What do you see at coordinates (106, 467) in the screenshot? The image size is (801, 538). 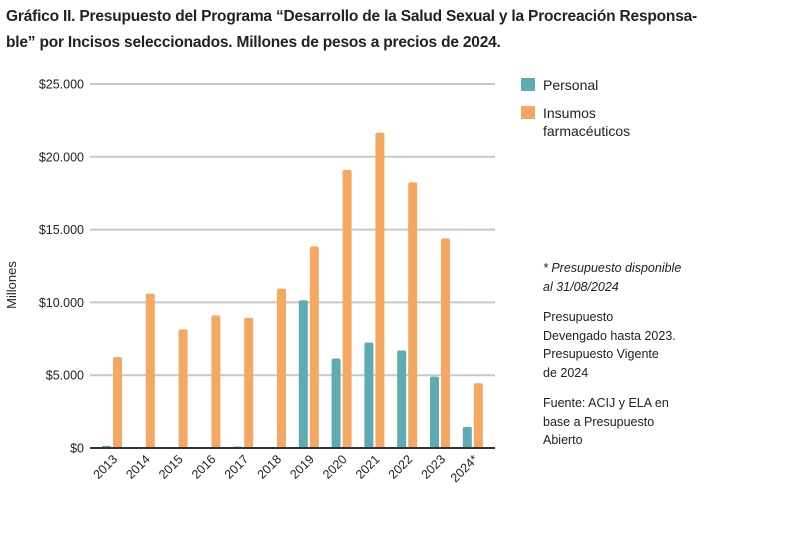 I see `x-tick-label: 2013` at bounding box center [106, 467].